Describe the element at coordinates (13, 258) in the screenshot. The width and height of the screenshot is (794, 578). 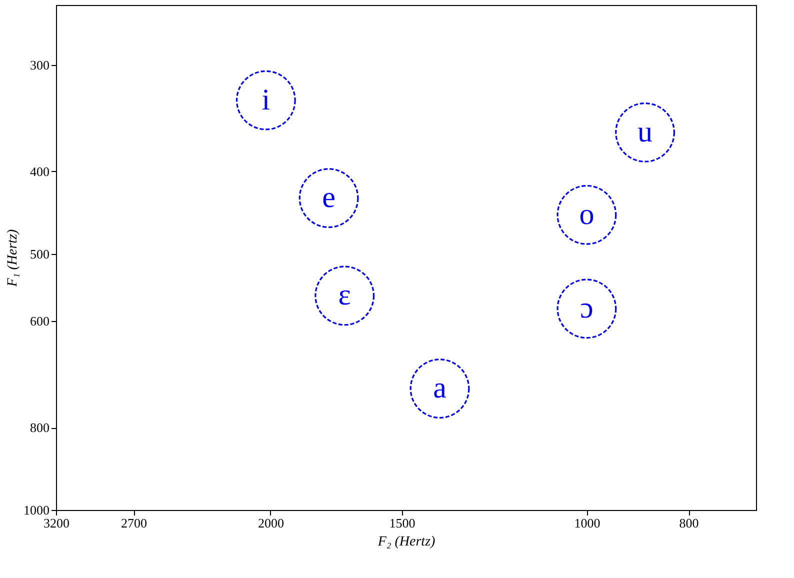
I see `y-axis-title: F₁ (Hertz)` at that location.